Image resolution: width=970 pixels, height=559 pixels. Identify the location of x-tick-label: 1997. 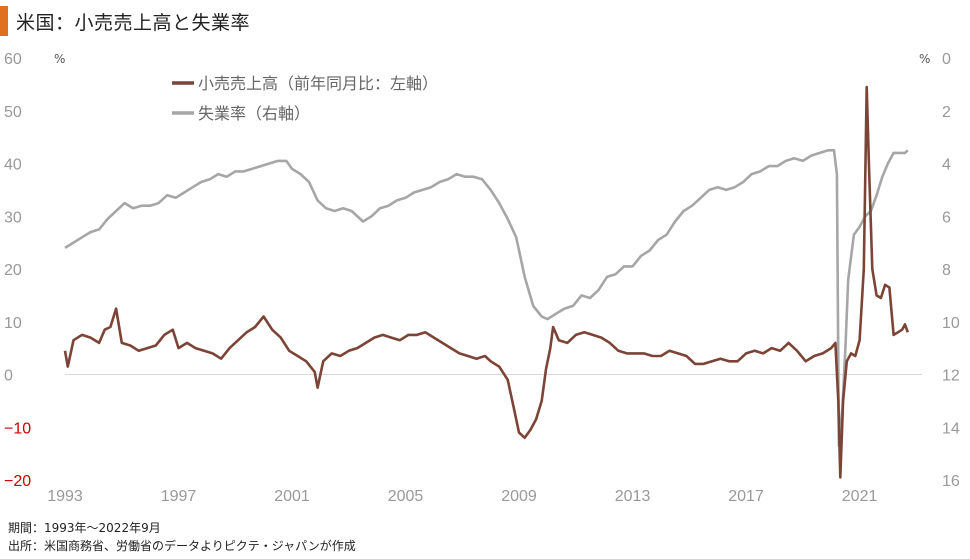
(179, 496).